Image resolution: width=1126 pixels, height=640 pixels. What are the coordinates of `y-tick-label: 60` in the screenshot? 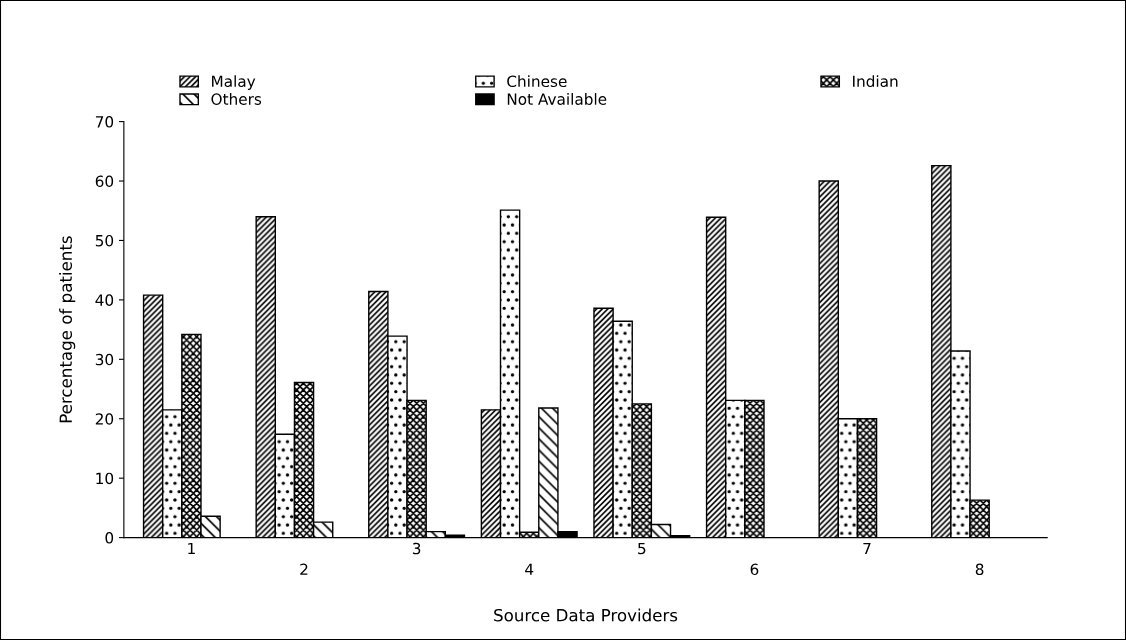 It's located at (104, 181).